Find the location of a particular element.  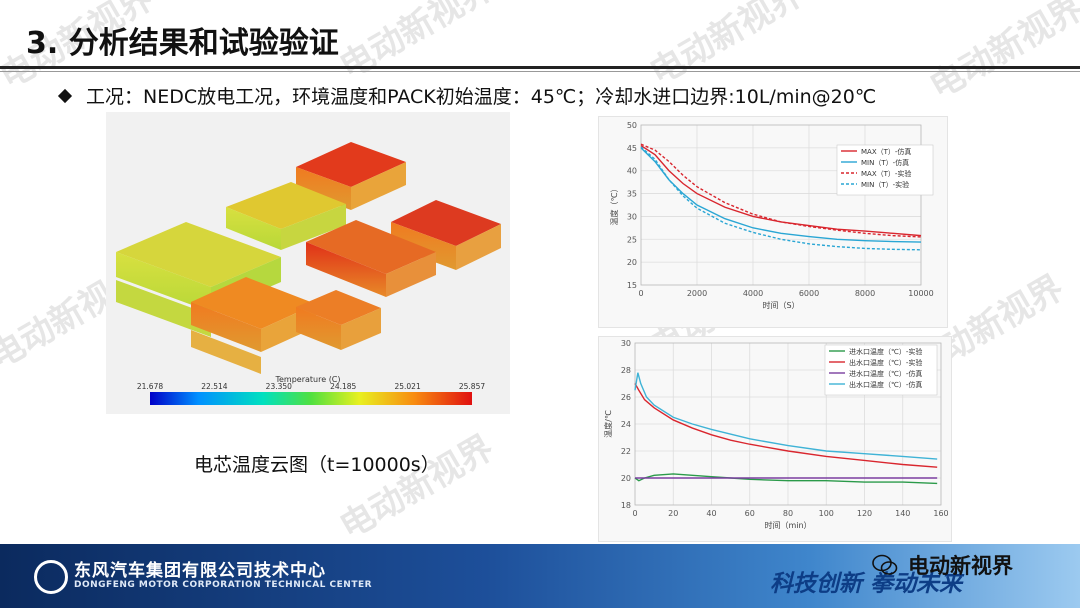

colorbar-tick-label: 21.678 is located at coordinates (150, 386).